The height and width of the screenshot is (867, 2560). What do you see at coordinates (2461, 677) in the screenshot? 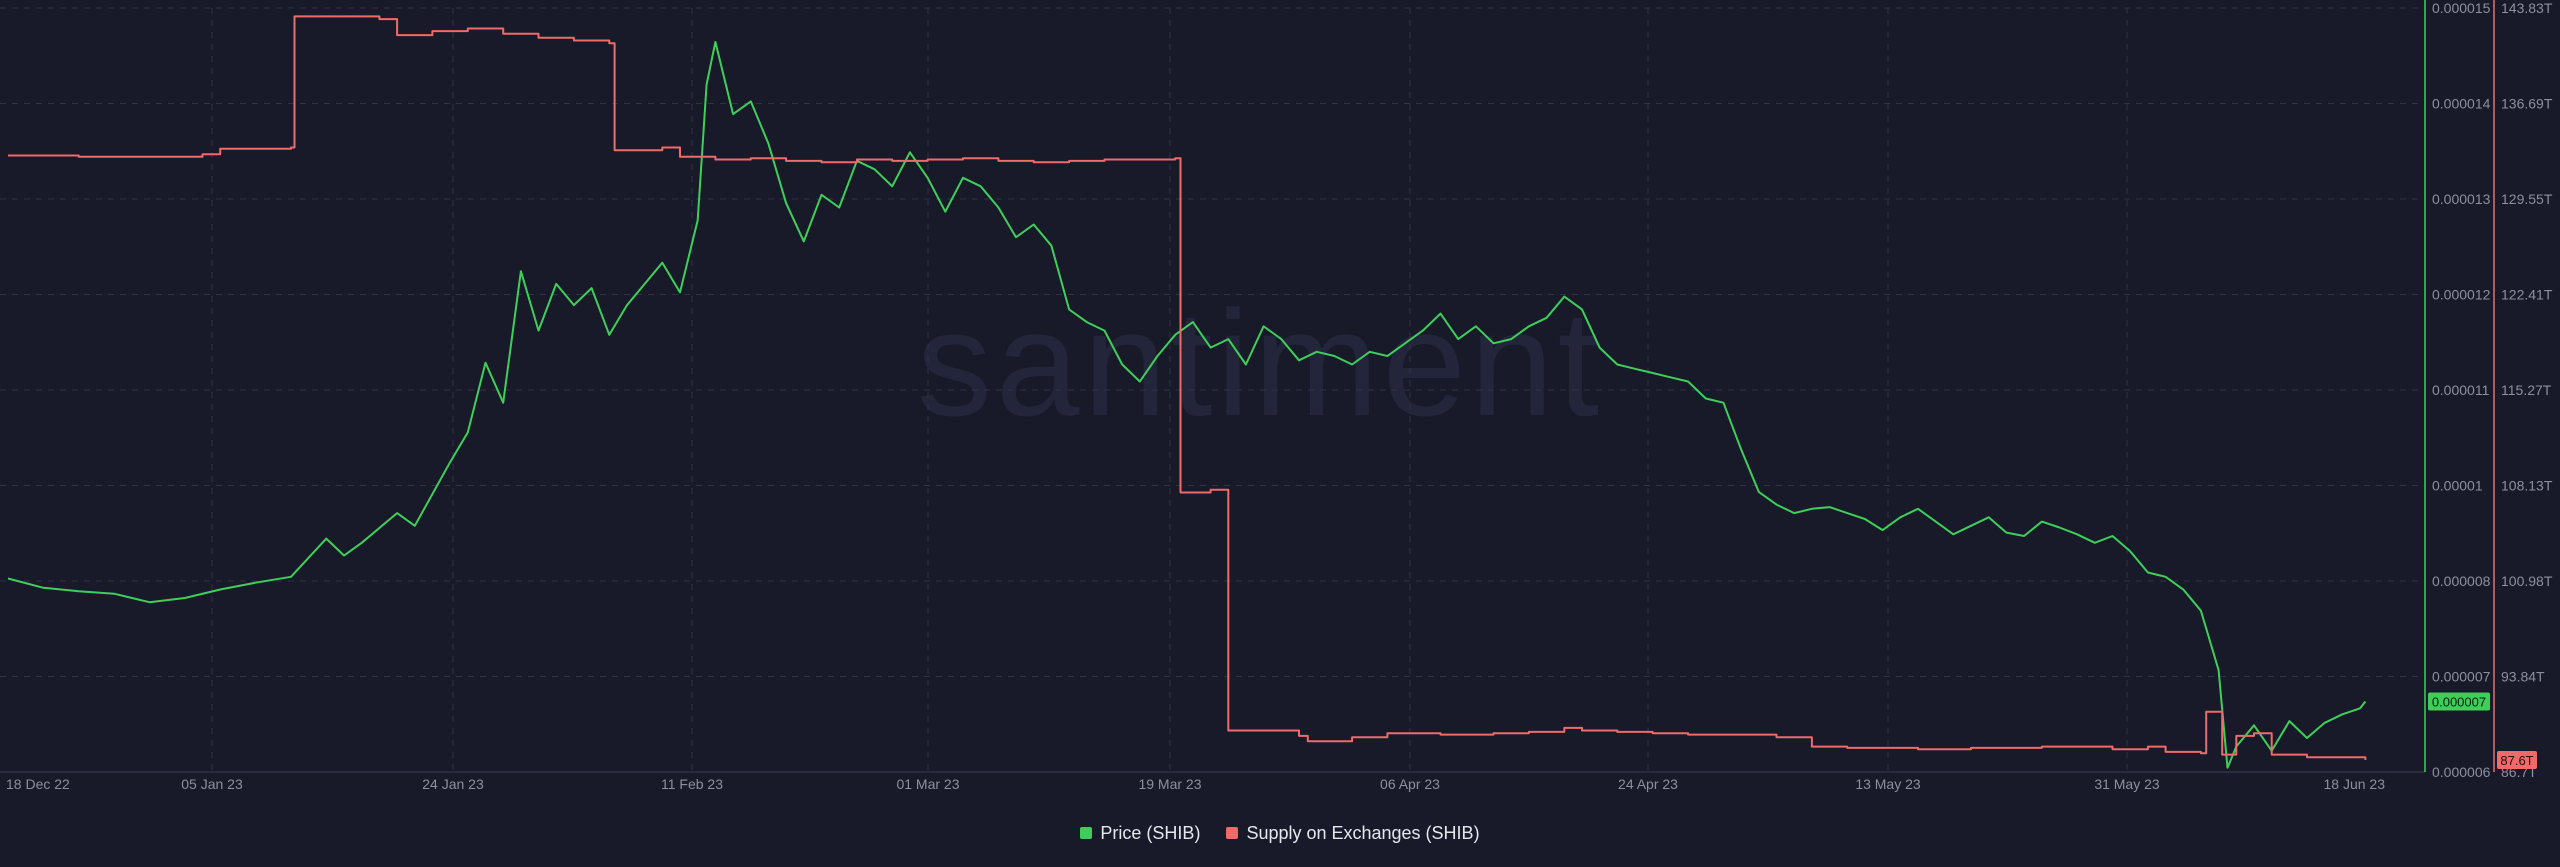
I see `y-left-tick-label: 0.000007` at bounding box center [2461, 677].